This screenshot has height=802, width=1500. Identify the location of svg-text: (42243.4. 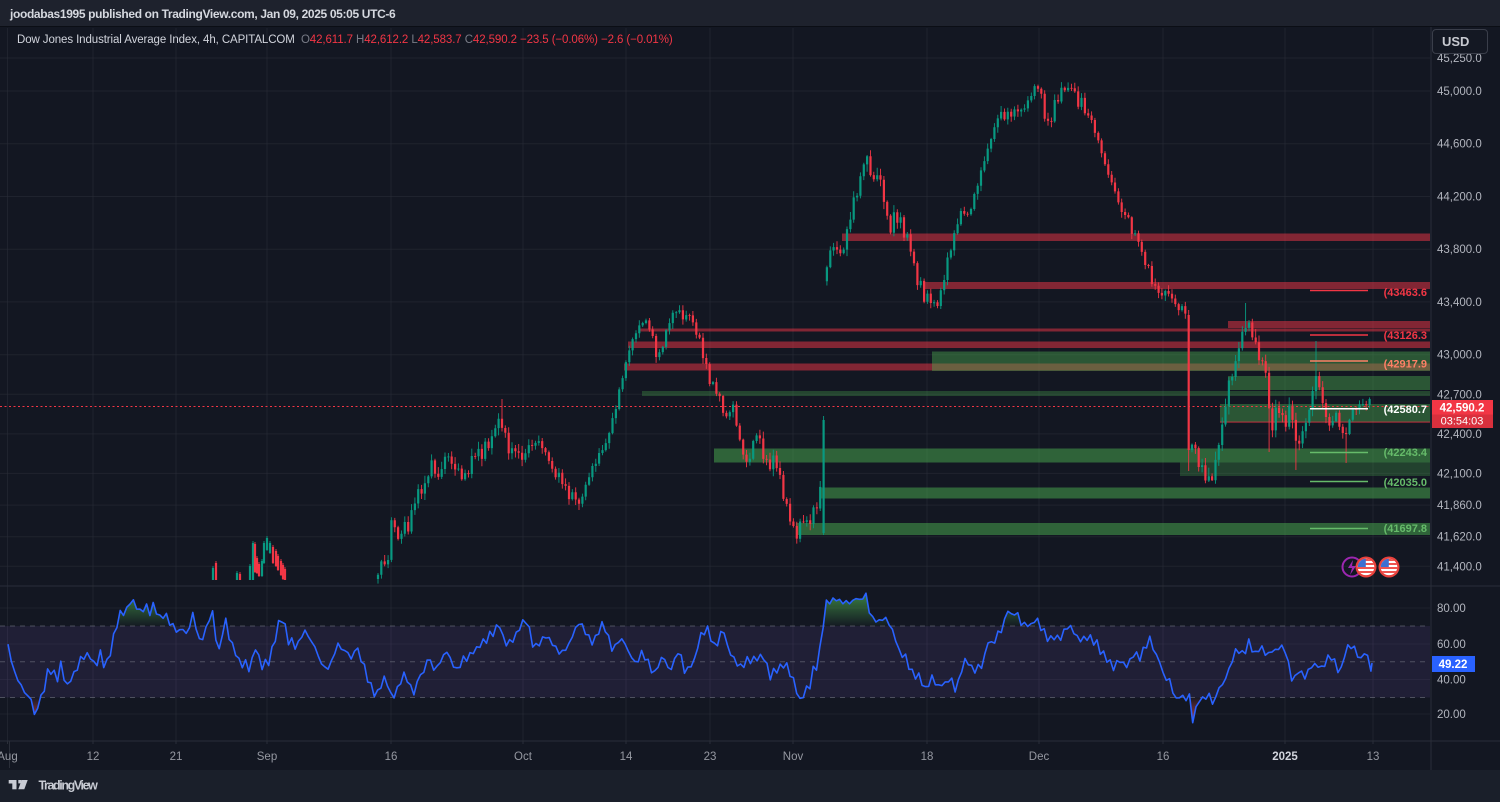
(1406, 453).